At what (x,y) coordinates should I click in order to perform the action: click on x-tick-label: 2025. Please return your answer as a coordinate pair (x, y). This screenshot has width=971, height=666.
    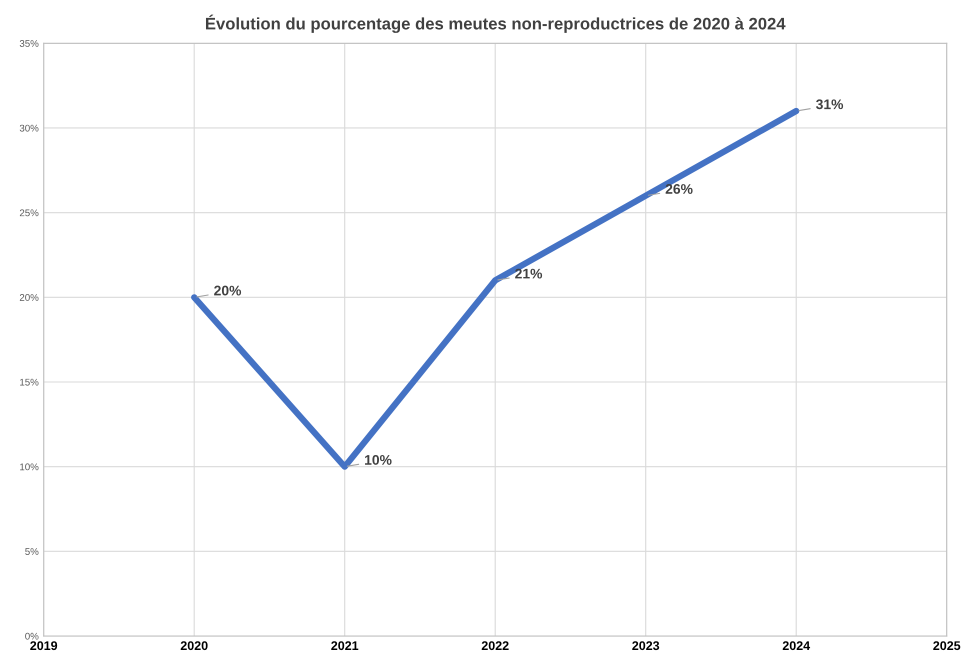
    Looking at the image, I should click on (946, 645).